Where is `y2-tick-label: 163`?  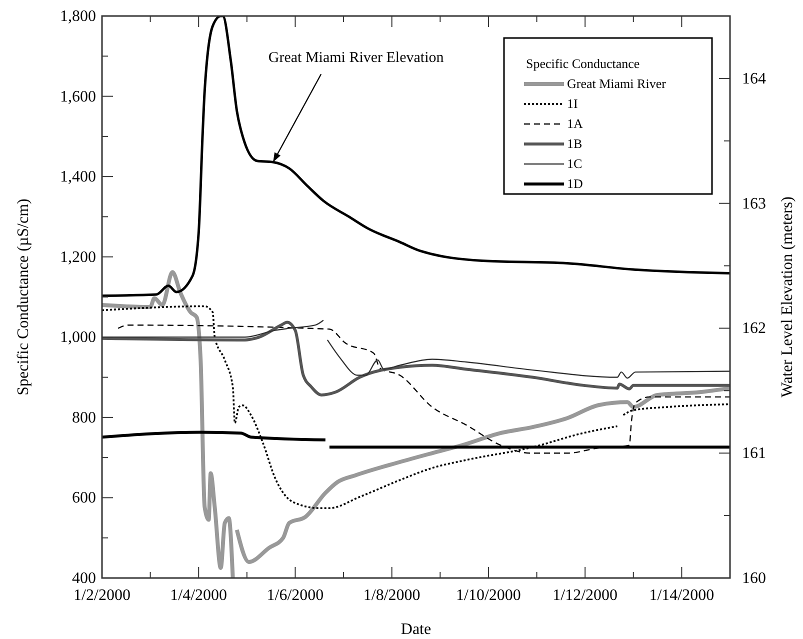 y2-tick-label: 163 is located at coordinates (754, 203).